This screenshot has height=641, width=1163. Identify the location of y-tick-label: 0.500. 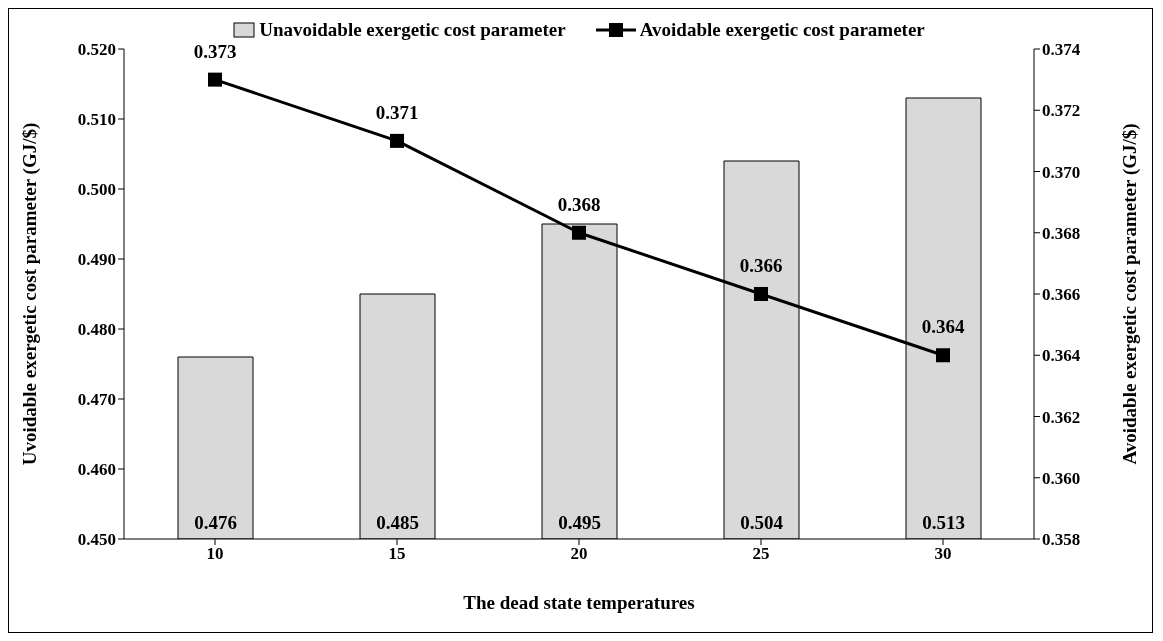
(96, 190).